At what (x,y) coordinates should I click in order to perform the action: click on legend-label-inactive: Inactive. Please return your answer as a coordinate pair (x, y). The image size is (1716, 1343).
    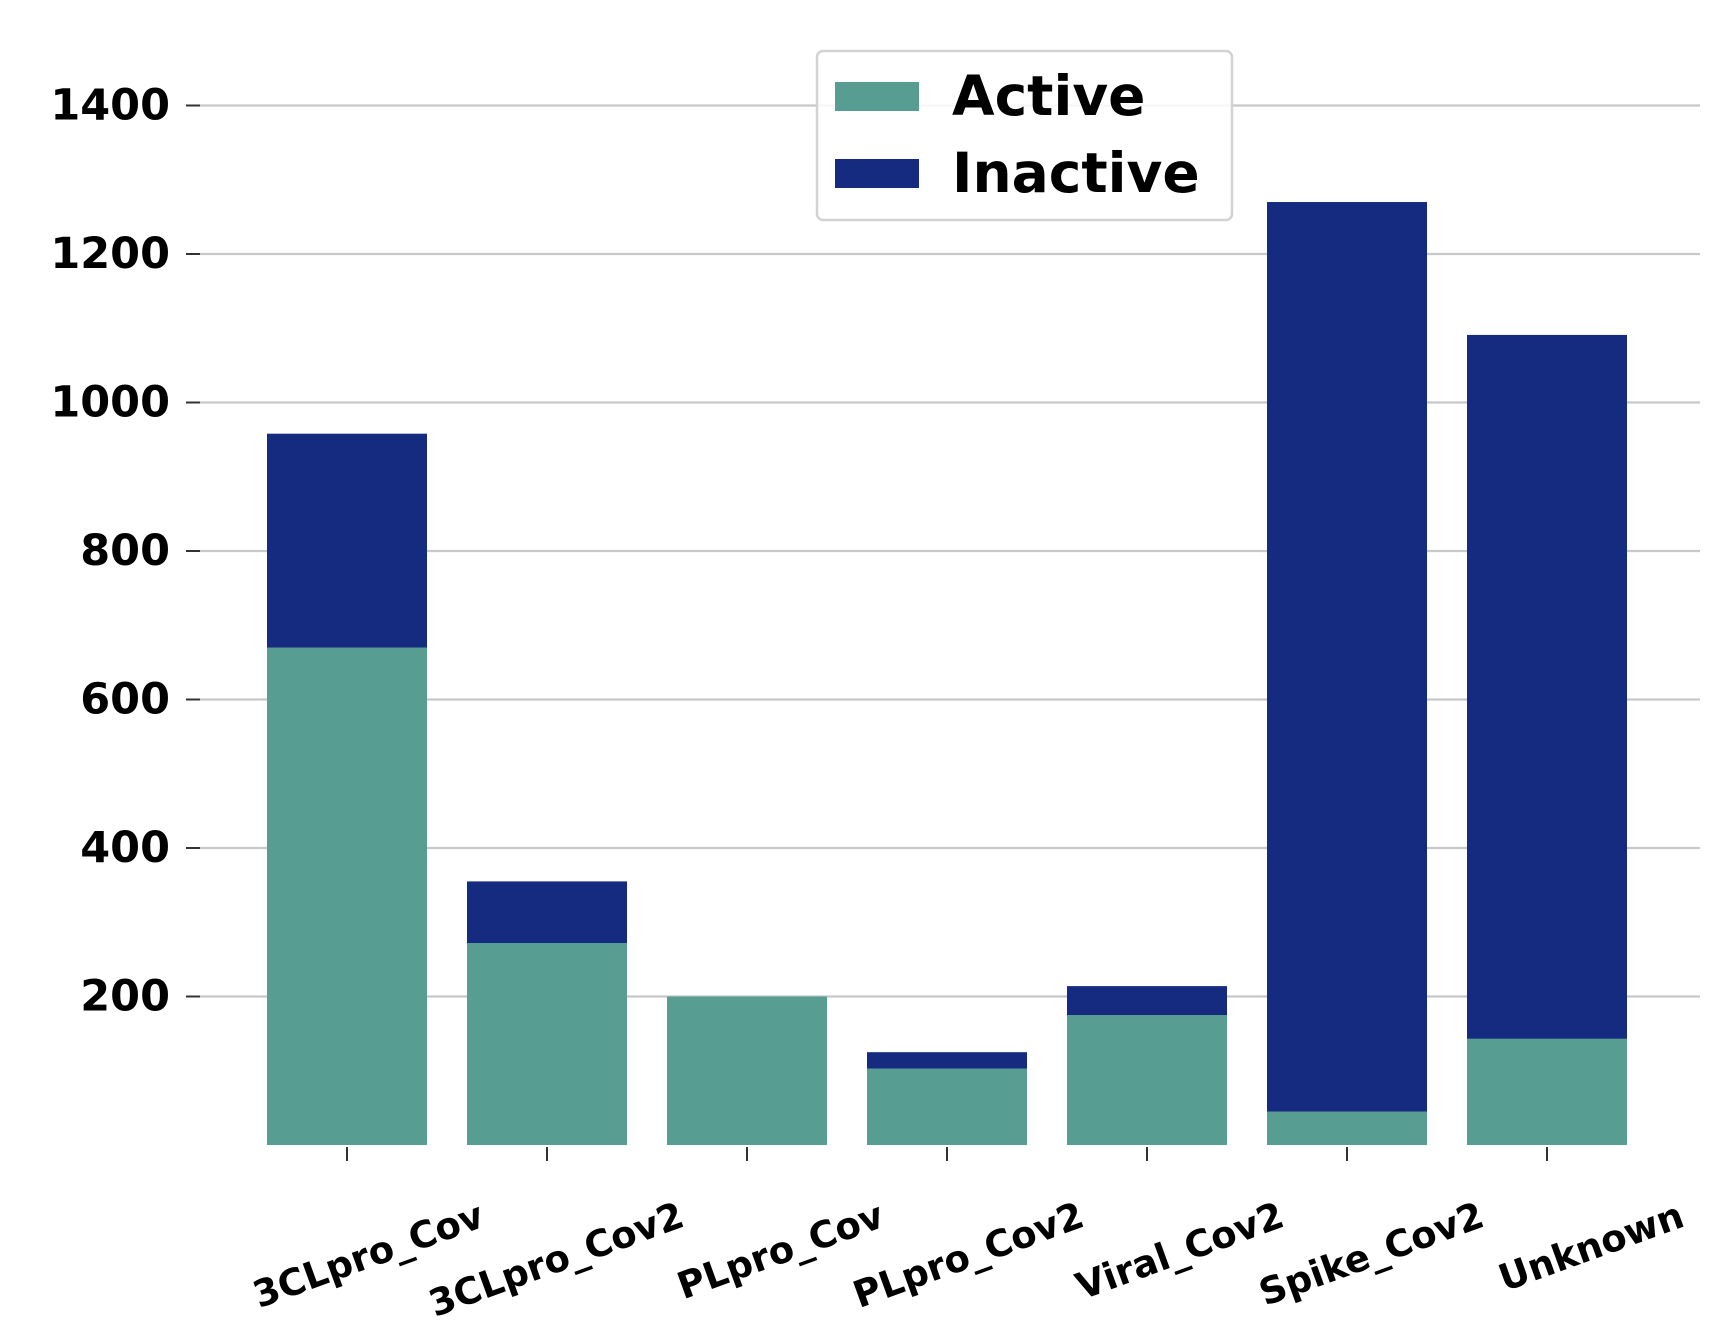
    Looking at the image, I should click on (1076, 173).